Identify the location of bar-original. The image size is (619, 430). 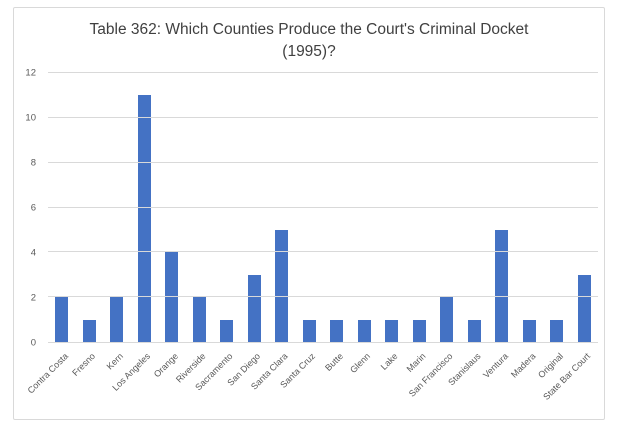
(557, 330).